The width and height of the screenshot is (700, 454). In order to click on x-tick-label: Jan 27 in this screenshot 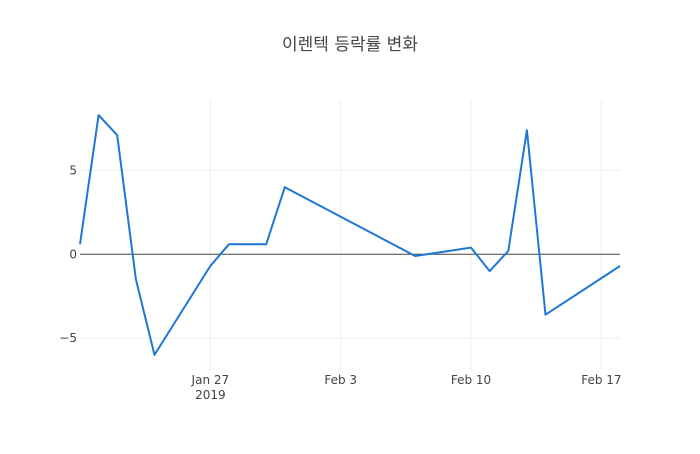, I will do `click(210, 380)`.